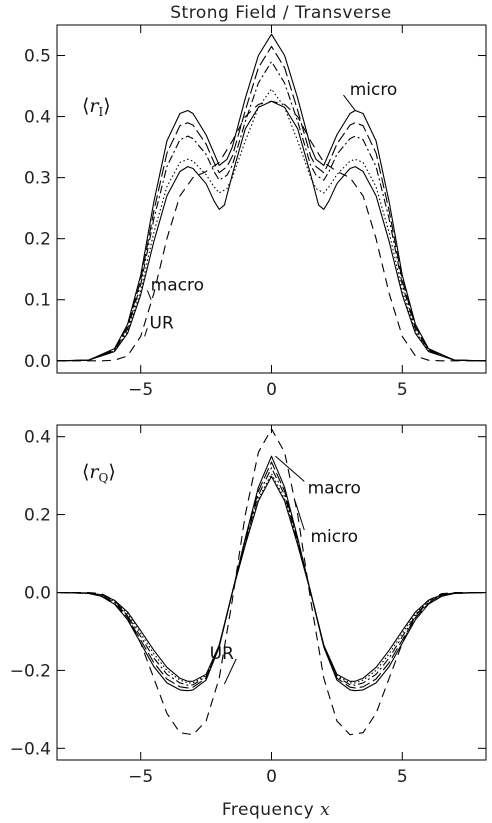 The height and width of the screenshot is (823, 492). I want to click on panel-label: ⟨rI⟩, so click(96, 107).